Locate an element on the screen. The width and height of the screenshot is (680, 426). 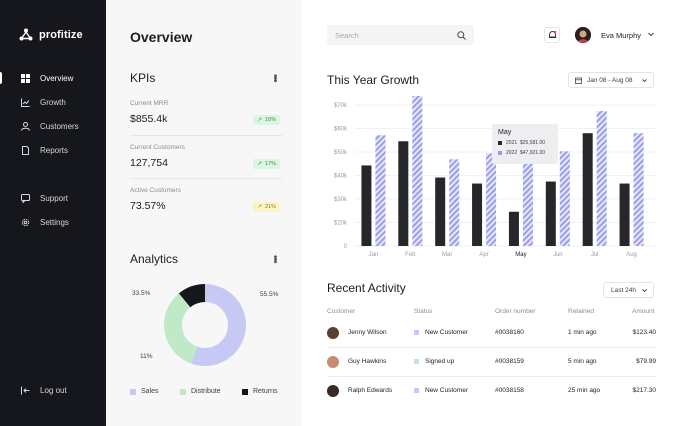
kpi-label: Active Customers is located at coordinates (155, 190).